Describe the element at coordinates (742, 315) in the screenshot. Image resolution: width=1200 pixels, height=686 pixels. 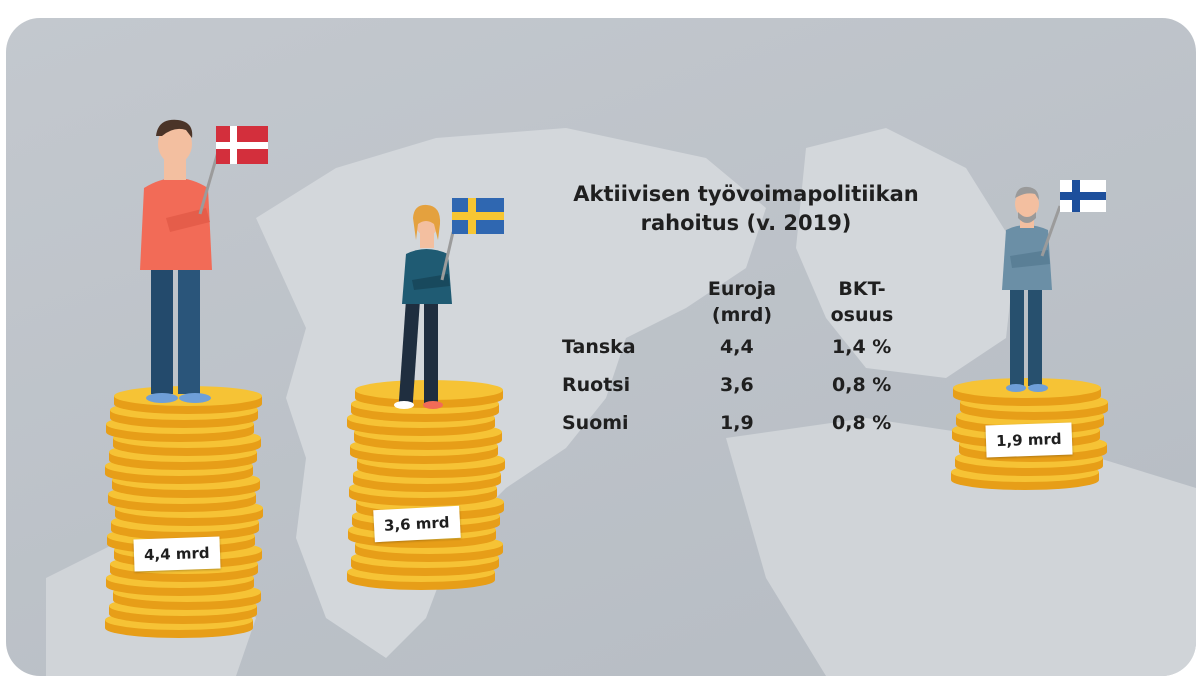
I see `column-header-euros-line2: (mrd)` at that location.